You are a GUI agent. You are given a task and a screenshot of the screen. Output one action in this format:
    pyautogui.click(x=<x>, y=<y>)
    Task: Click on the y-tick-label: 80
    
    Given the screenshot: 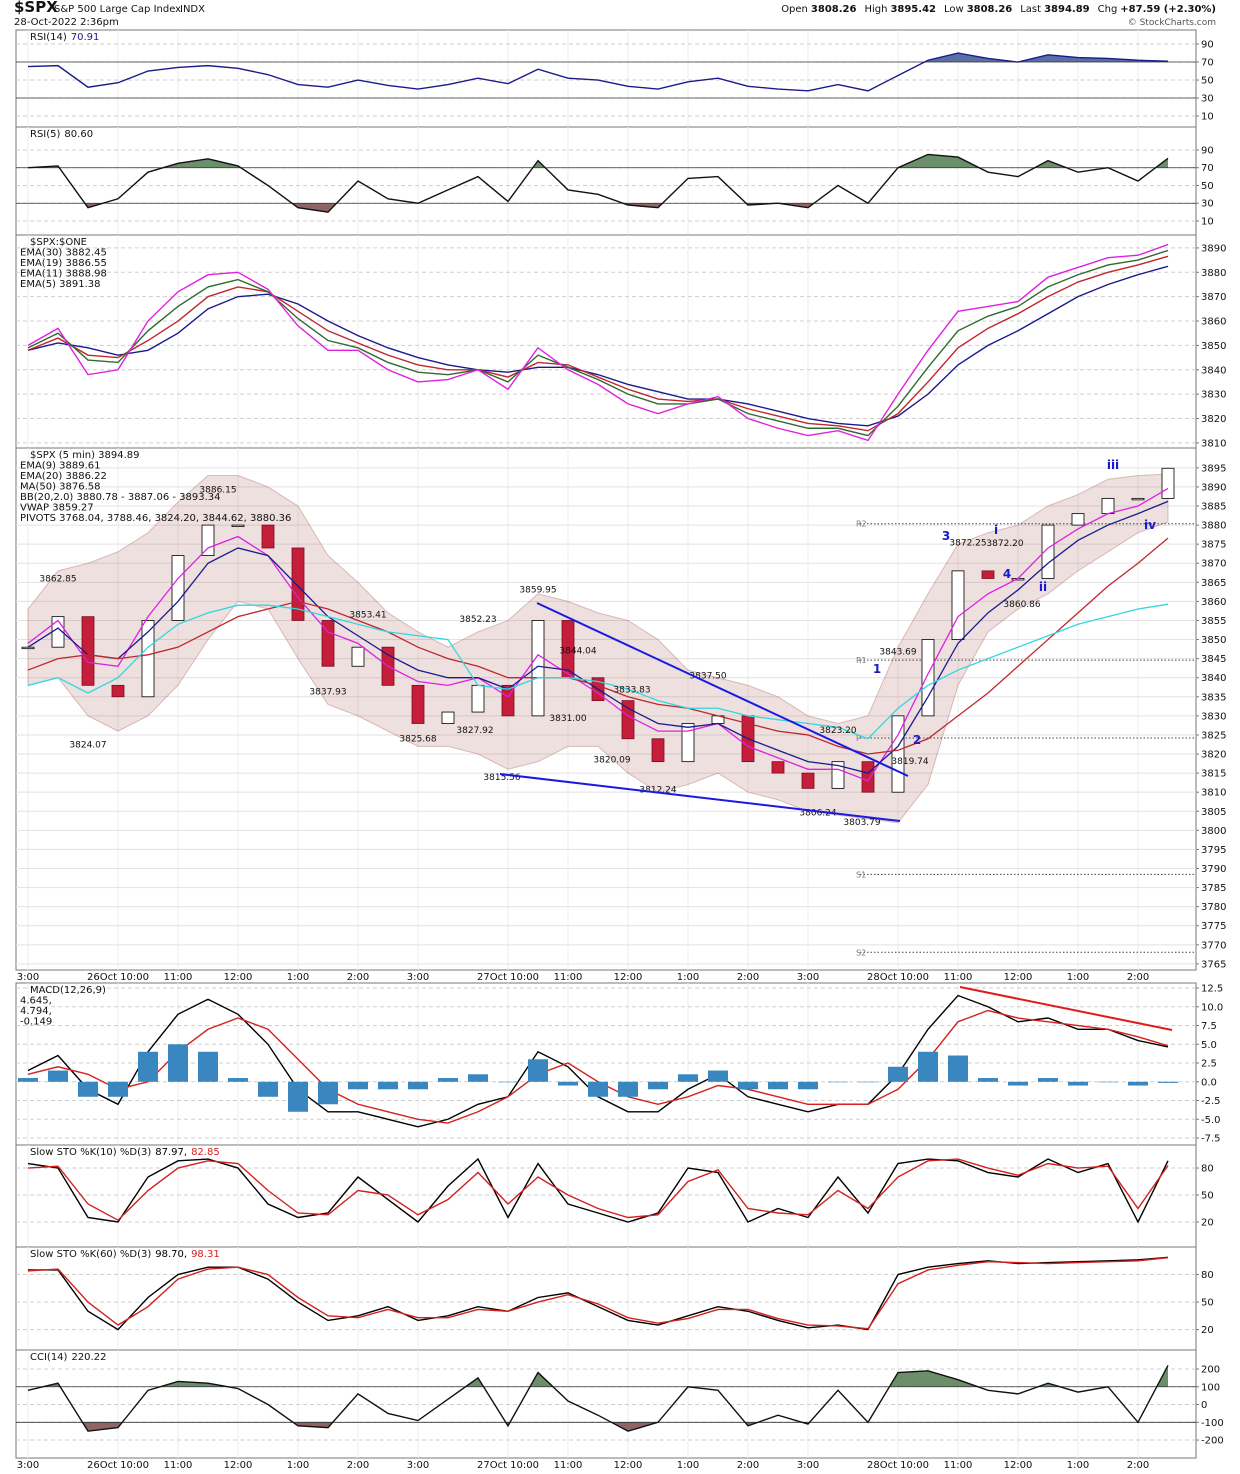 What is the action you would take?
    pyautogui.click(x=1207, y=1169)
    